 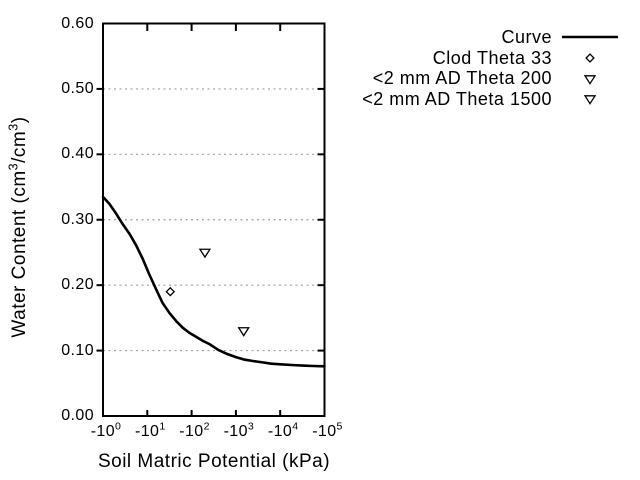 What do you see at coordinates (77, 415) in the screenshot?
I see `y-tick-label: 0.00` at bounding box center [77, 415].